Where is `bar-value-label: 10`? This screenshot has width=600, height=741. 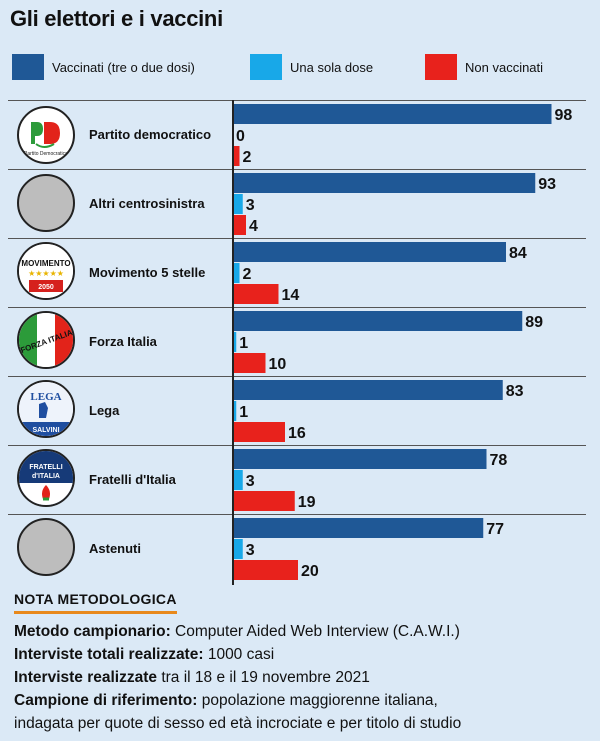
bar-value-label: 10 is located at coordinates (278, 364).